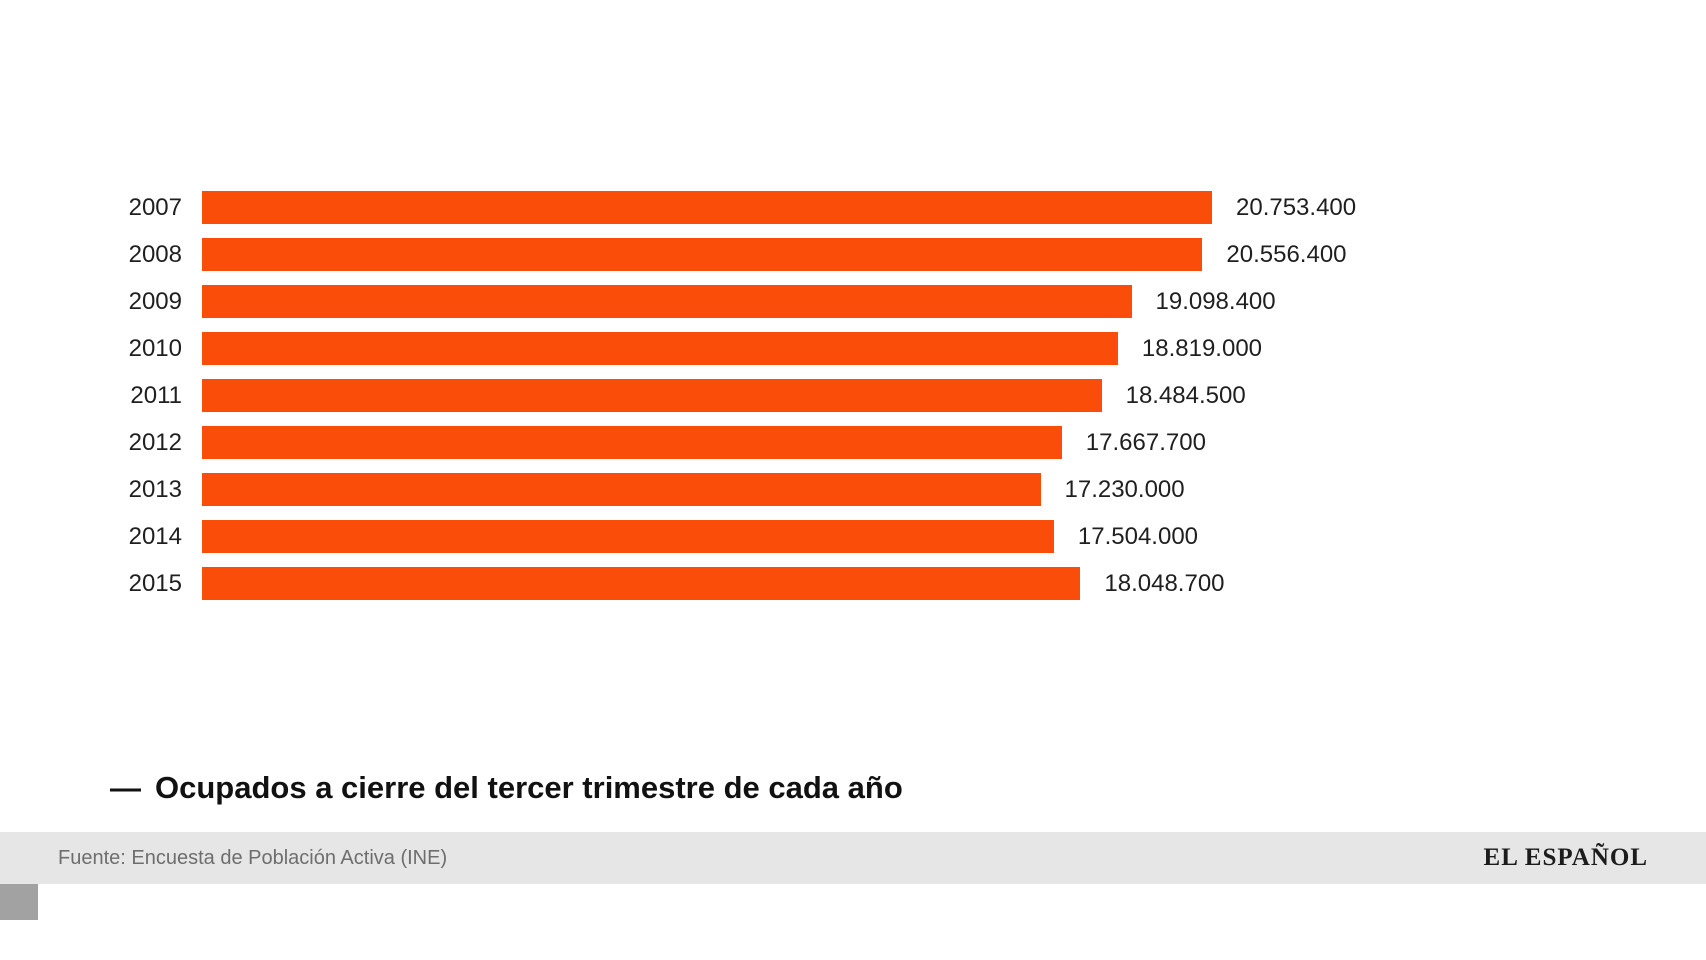 The width and height of the screenshot is (1706, 960). I want to click on year-label: 2009, so click(155, 301).